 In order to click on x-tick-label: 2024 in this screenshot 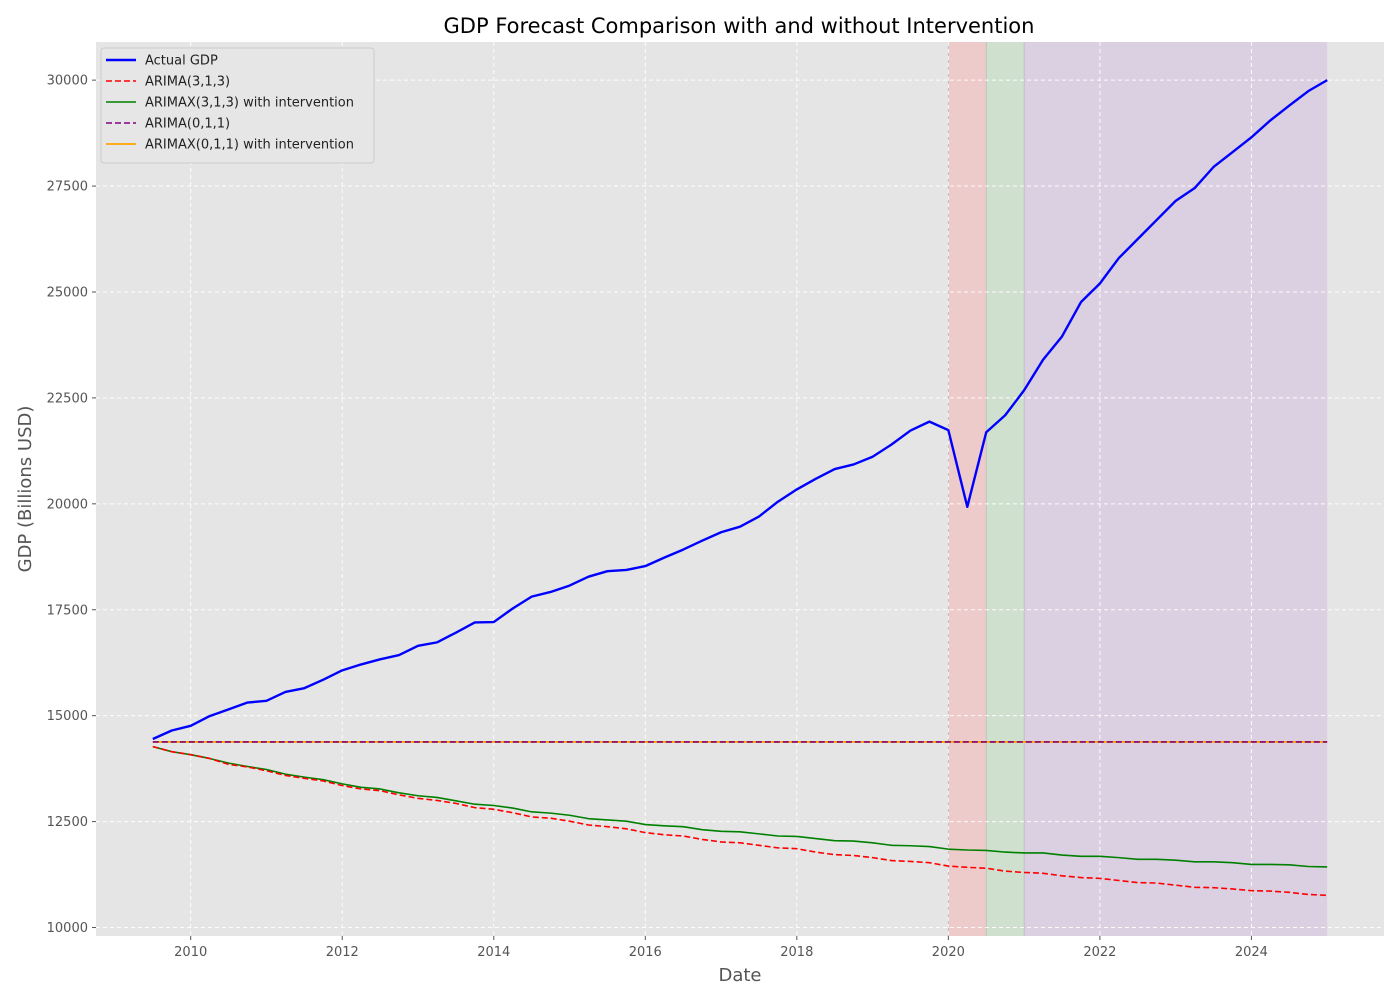, I will do `click(1251, 952)`.